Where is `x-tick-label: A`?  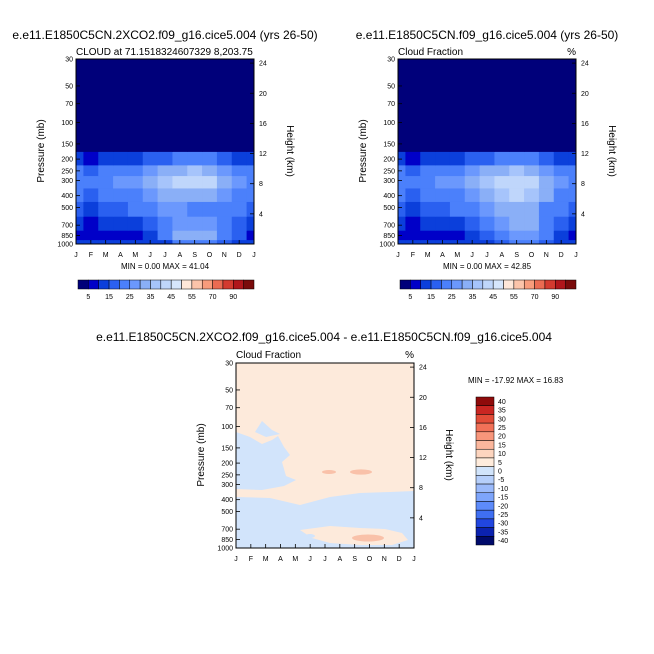 x-tick-label: A is located at coordinates (280, 559).